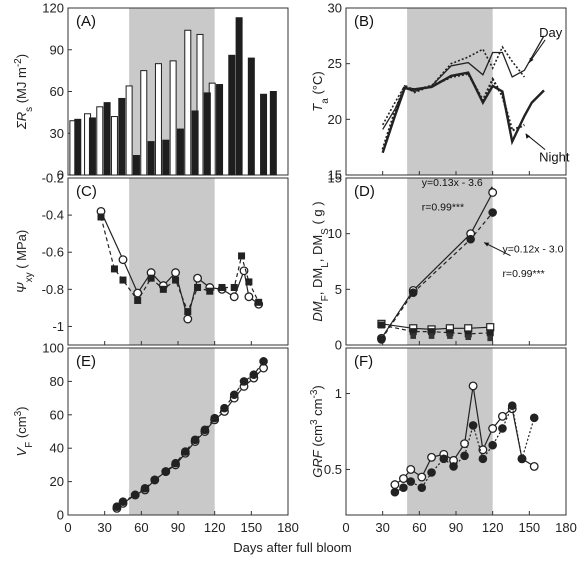  I want to click on panel-label: (E), so click(86, 361).